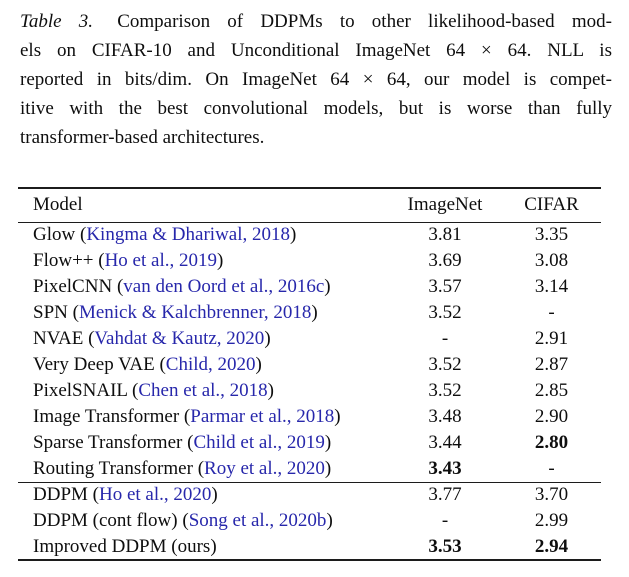  I want to click on imagenet-value: 3.81, so click(445, 235).